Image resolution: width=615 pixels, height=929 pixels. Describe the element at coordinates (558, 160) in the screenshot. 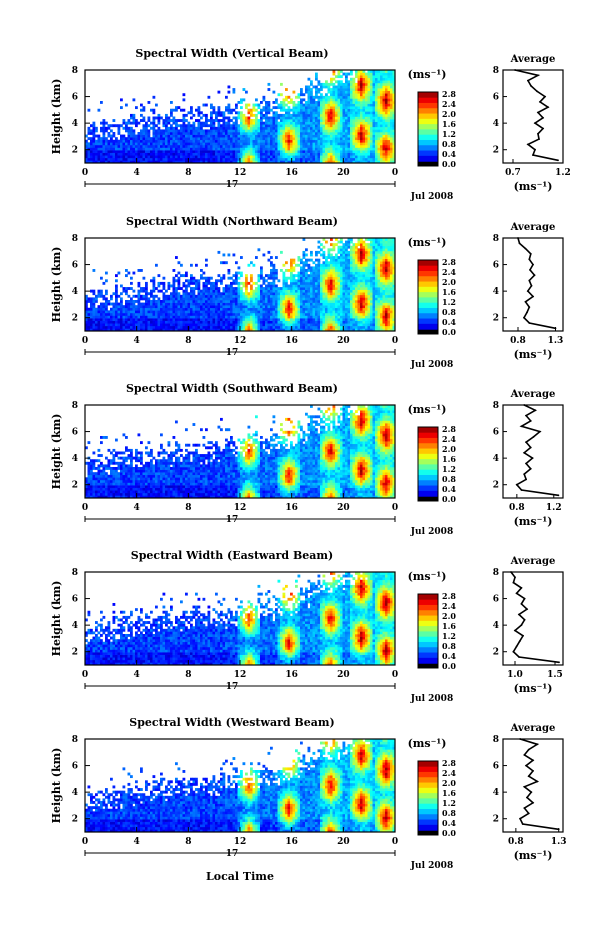

I see `profile-point` at that location.